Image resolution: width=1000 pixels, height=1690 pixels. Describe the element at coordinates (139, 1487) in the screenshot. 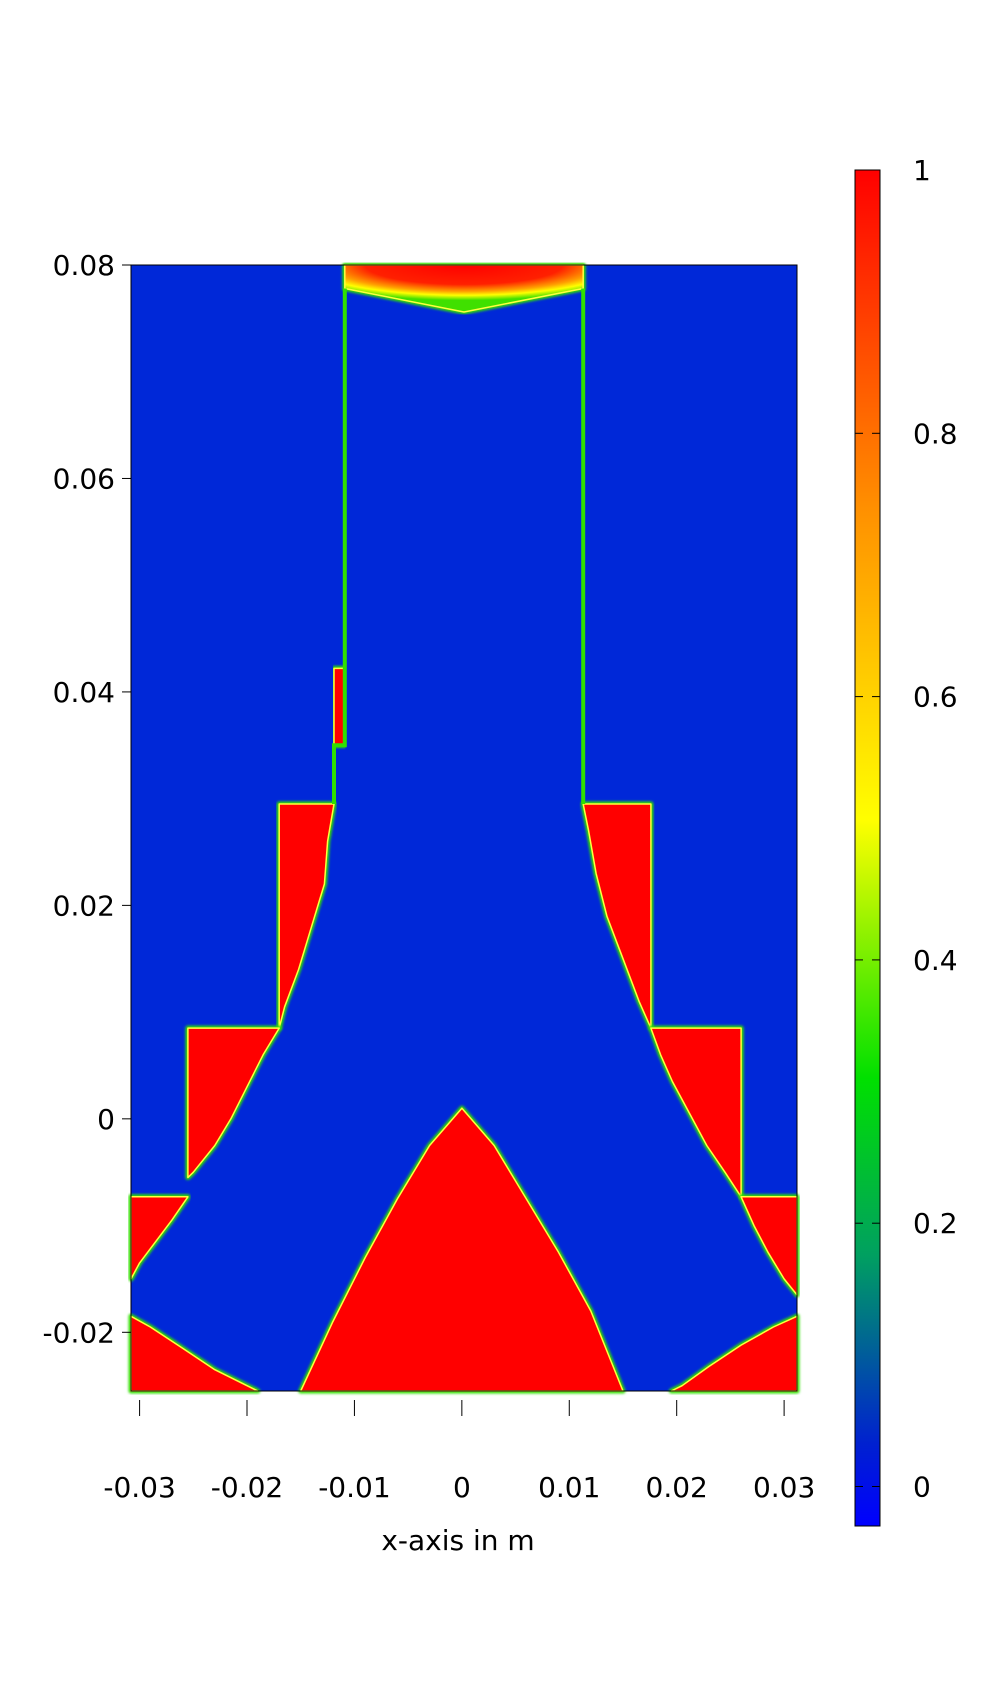

I see `x-tick-label: -0.03` at that location.